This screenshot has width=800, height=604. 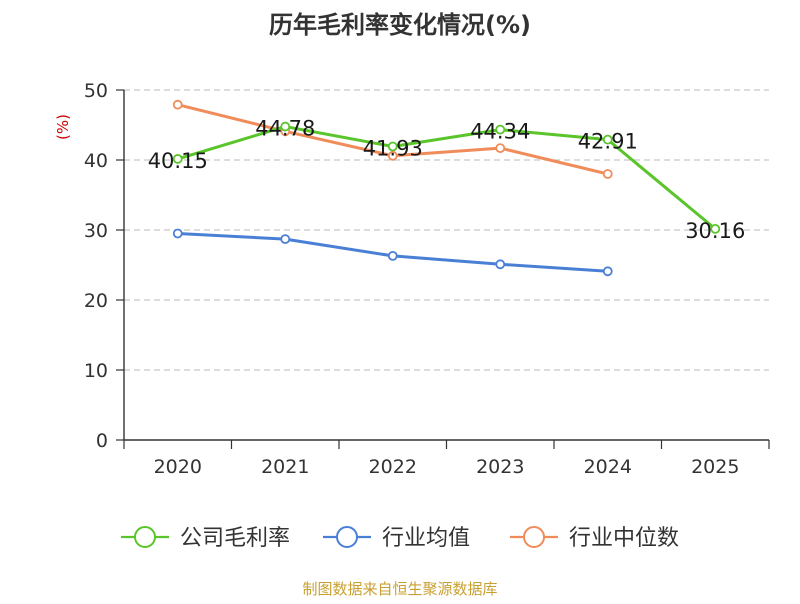 I want to click on x-tick-label: 2025, so click(x=715, y=467).